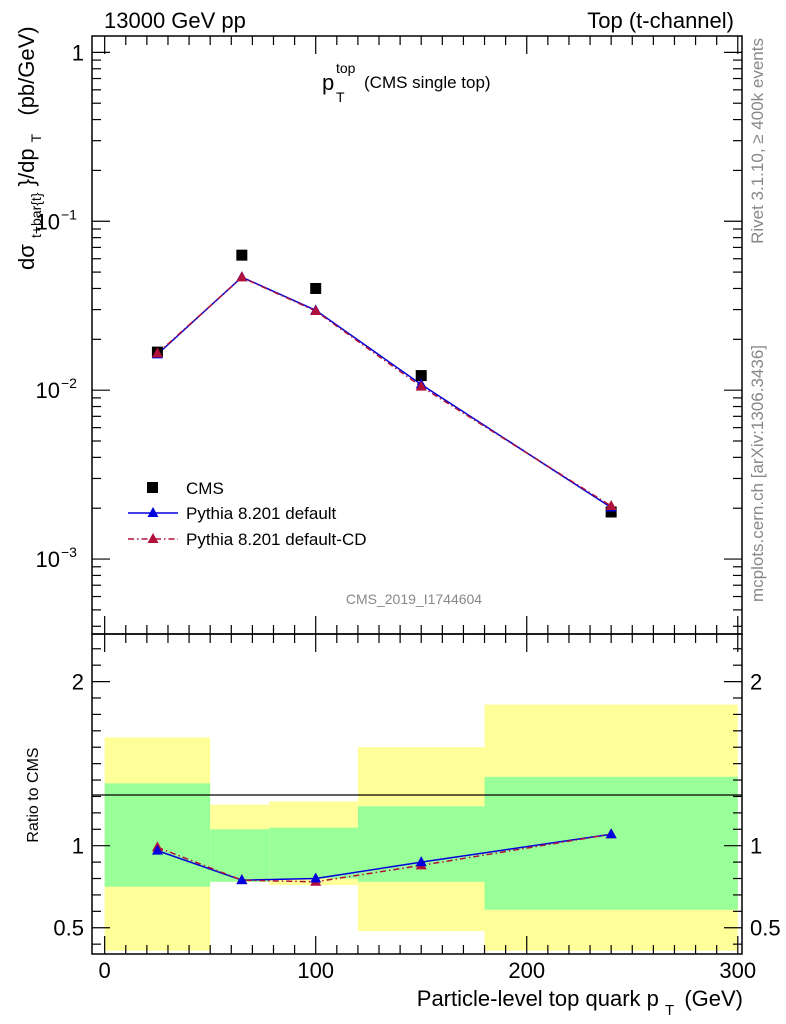 The image size is (786, 1024). What do you see at coordinates (765, 928) in the screenshot?
I see `ratio-y-tick-label-right: 0.5` at bounding box center [765, 928].